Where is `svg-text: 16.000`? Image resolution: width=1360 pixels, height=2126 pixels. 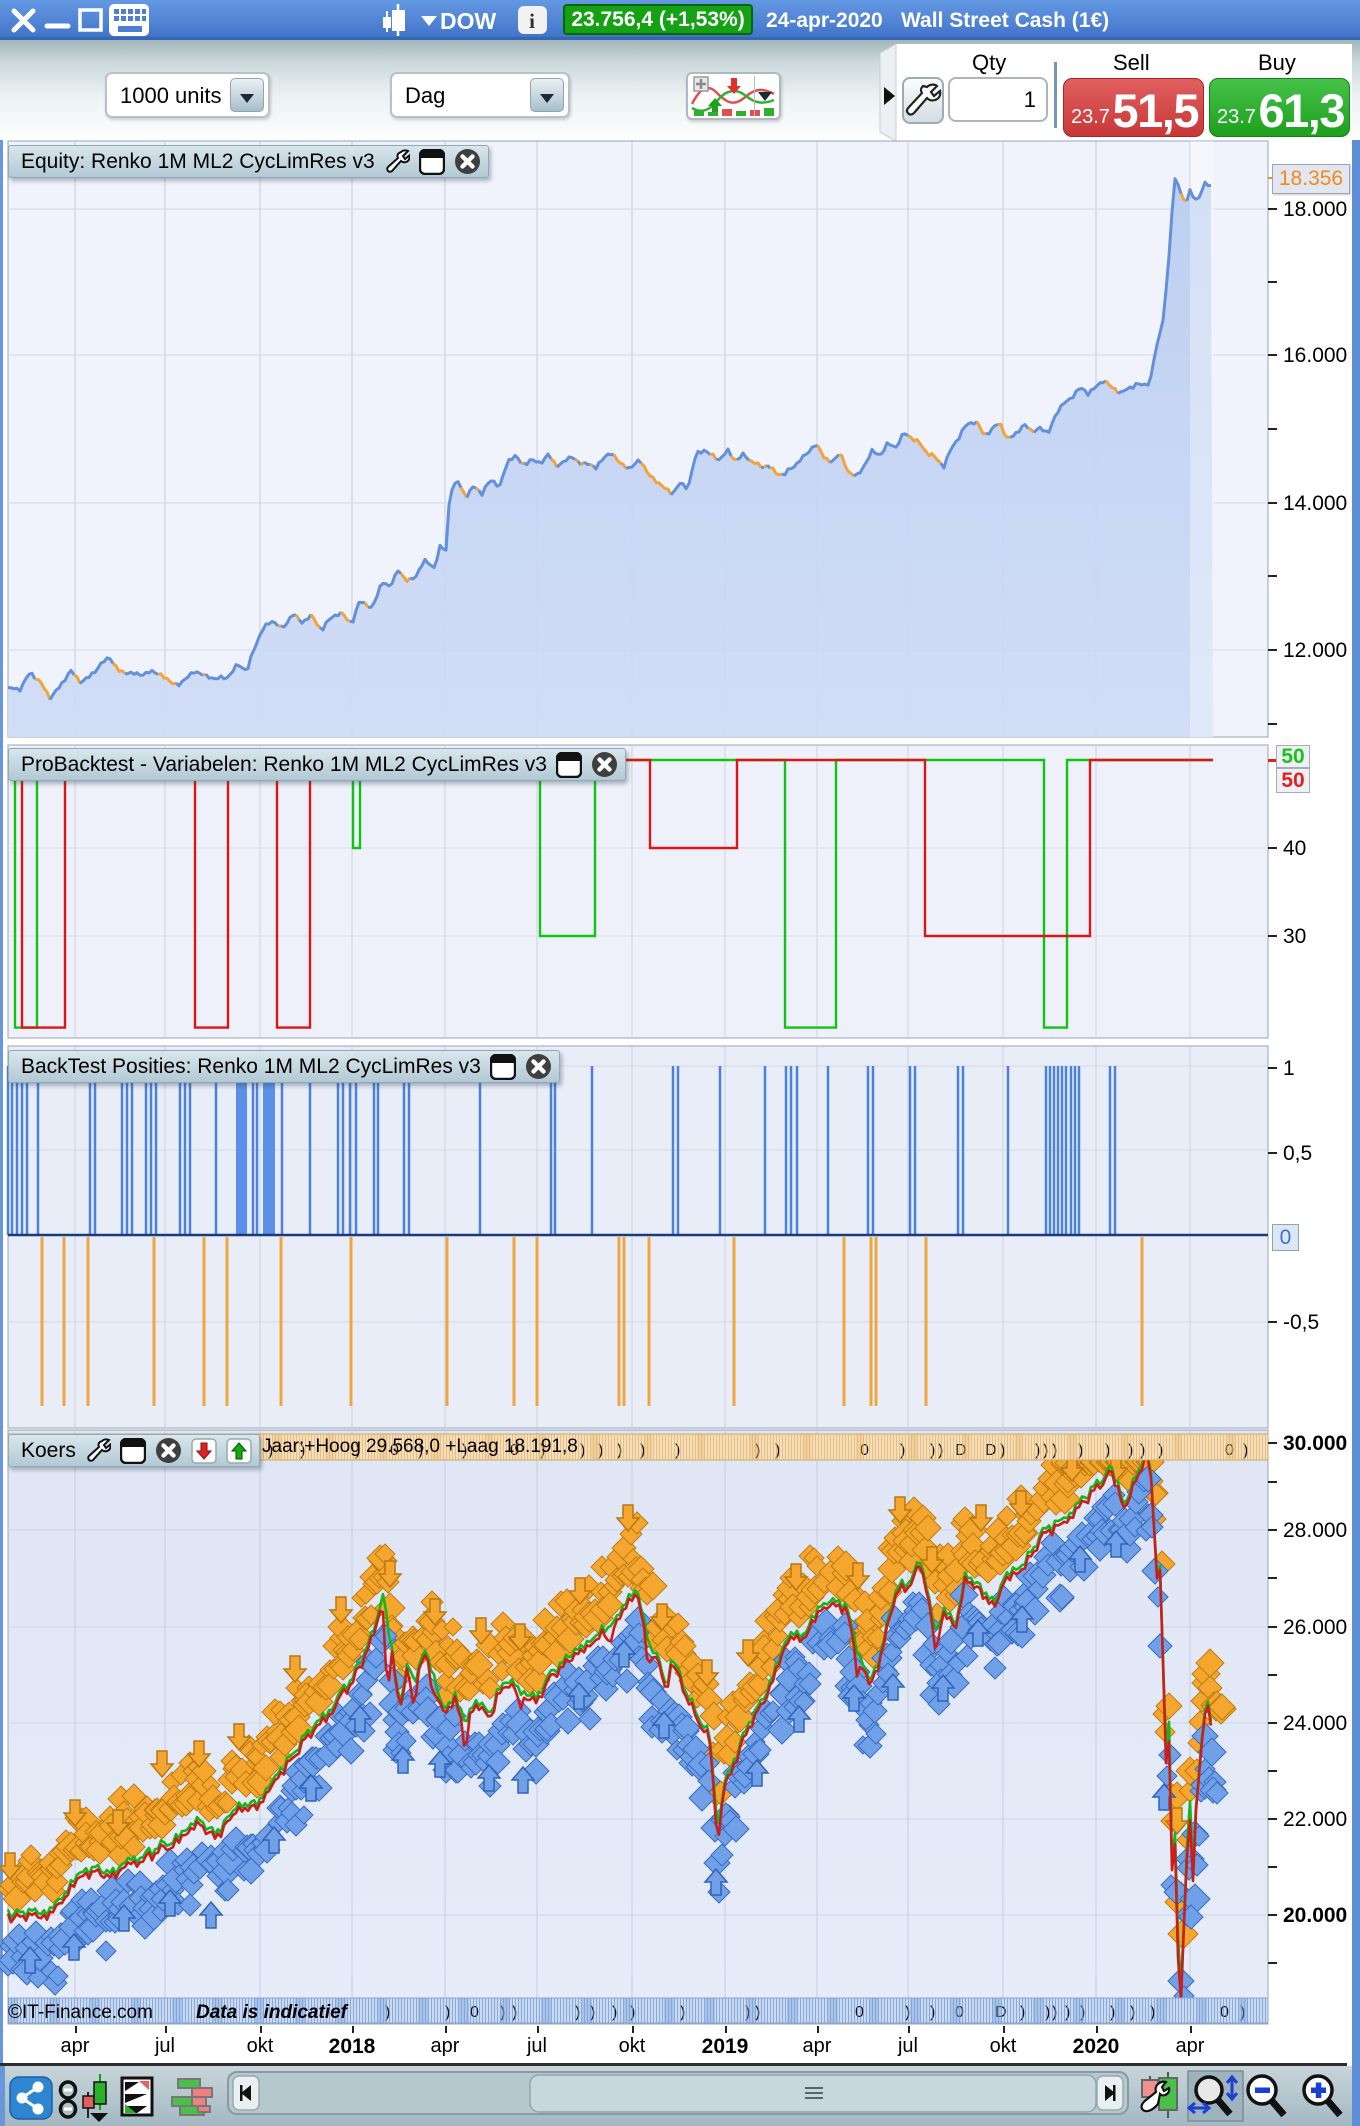
svg-text: 16.000 is located at coordinates (1315, 355).